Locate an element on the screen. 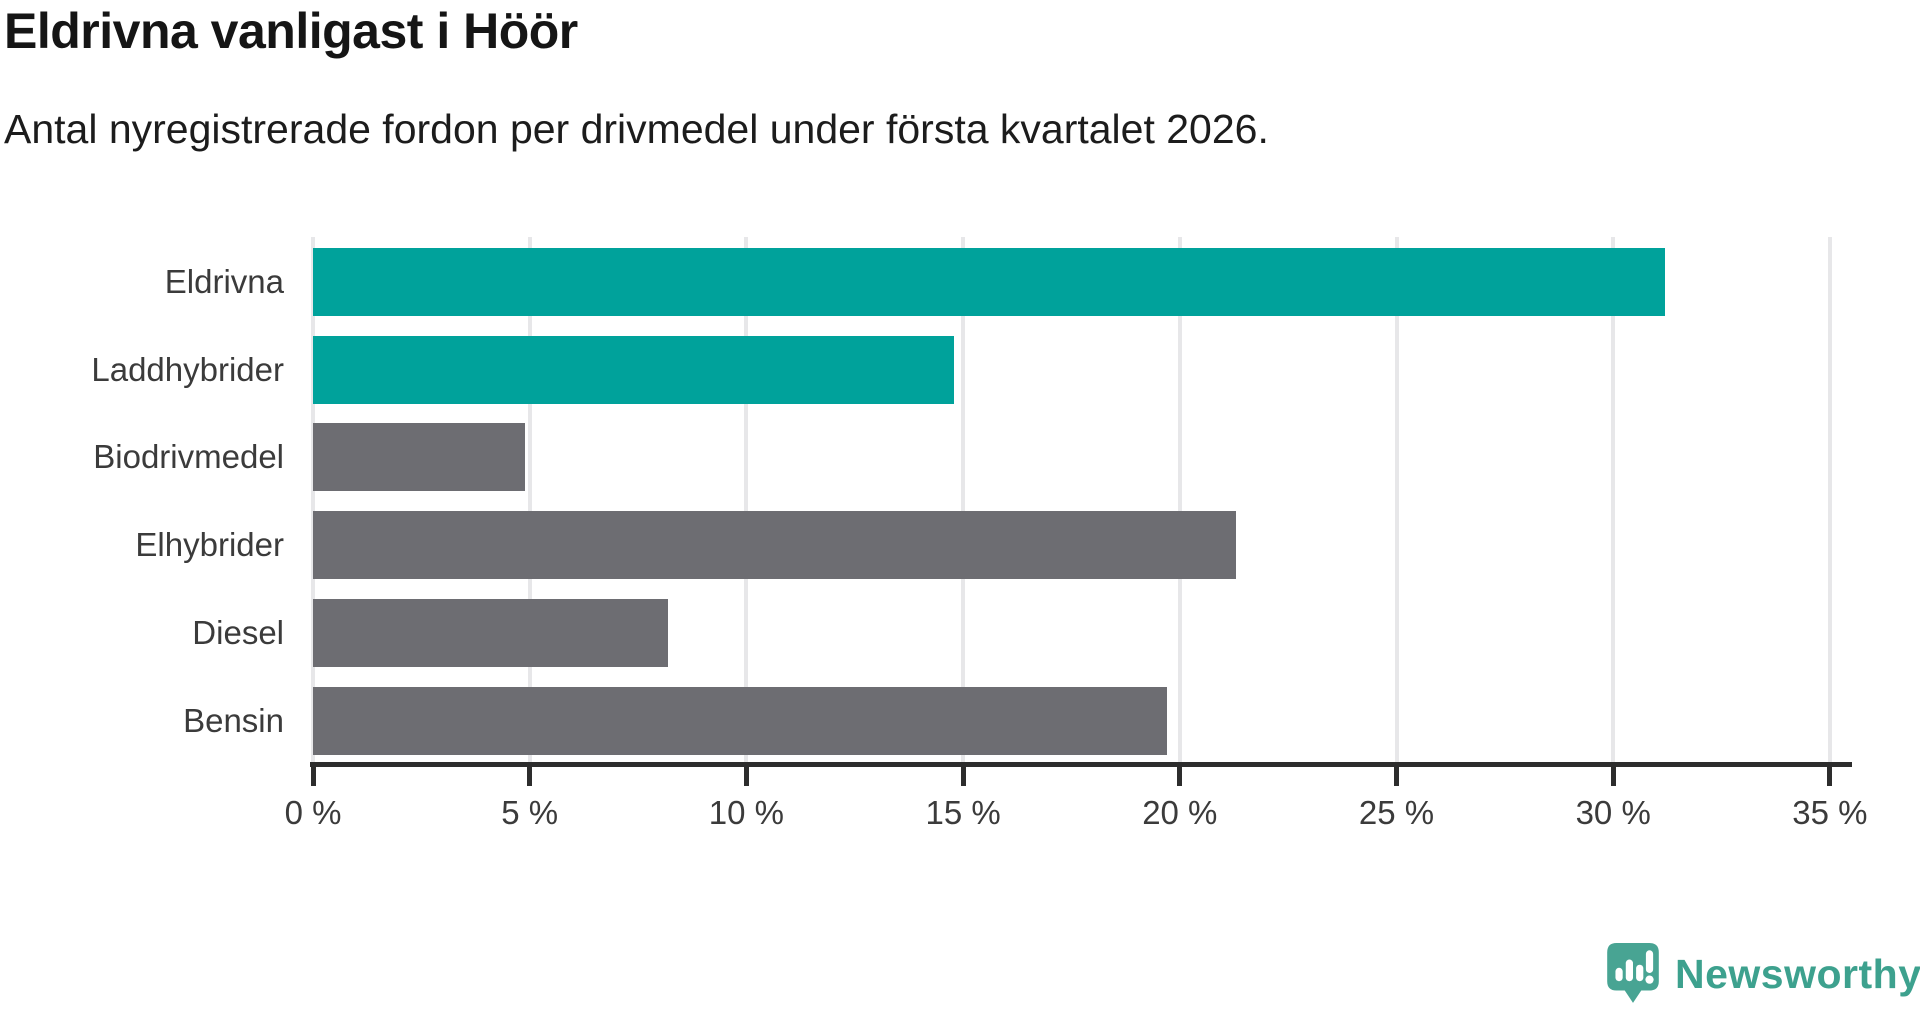 Image resolution: width=1920 pixels, height=1010 pixels. x-axis-tick-label: 10 % is located at coordinates (746, 812).